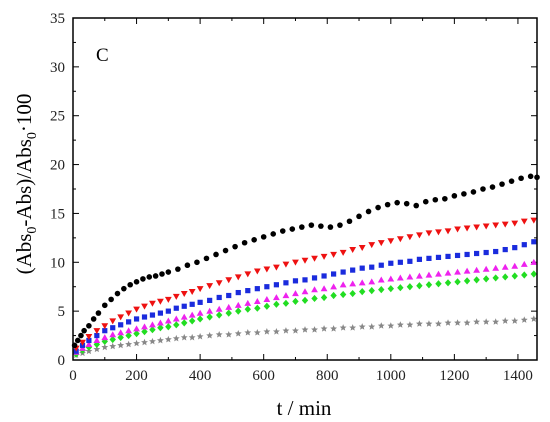 This screenshot has width=550, height=422. What do you see at coordinates (57, 19) in the screenshot?
I see `y-tick-label: 35` at bounding box center [57, 19].